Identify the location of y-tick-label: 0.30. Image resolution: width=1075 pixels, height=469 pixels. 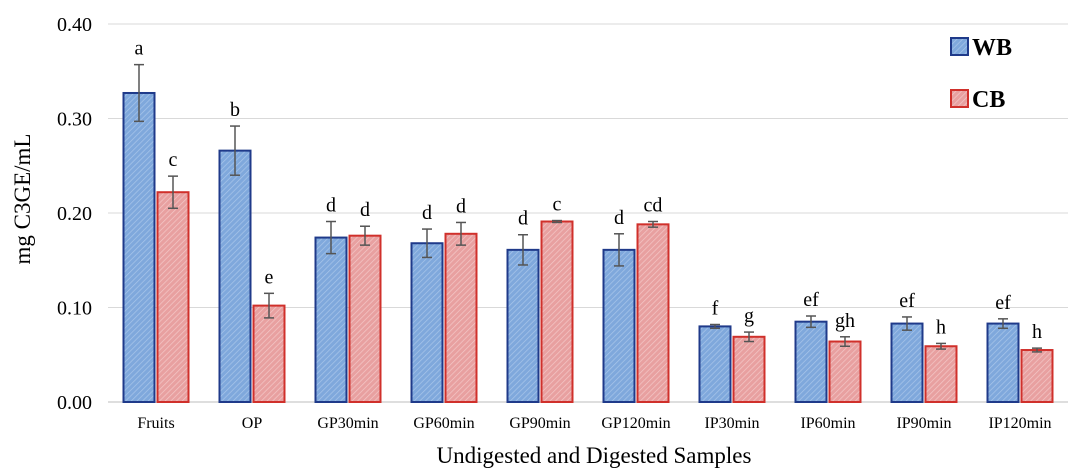
(74, 120).